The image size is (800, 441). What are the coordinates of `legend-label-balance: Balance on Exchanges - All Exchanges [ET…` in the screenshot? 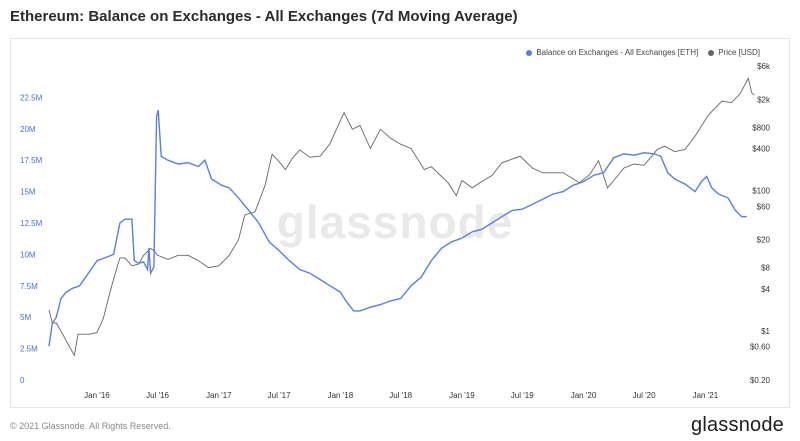 It's located at (617, 52).